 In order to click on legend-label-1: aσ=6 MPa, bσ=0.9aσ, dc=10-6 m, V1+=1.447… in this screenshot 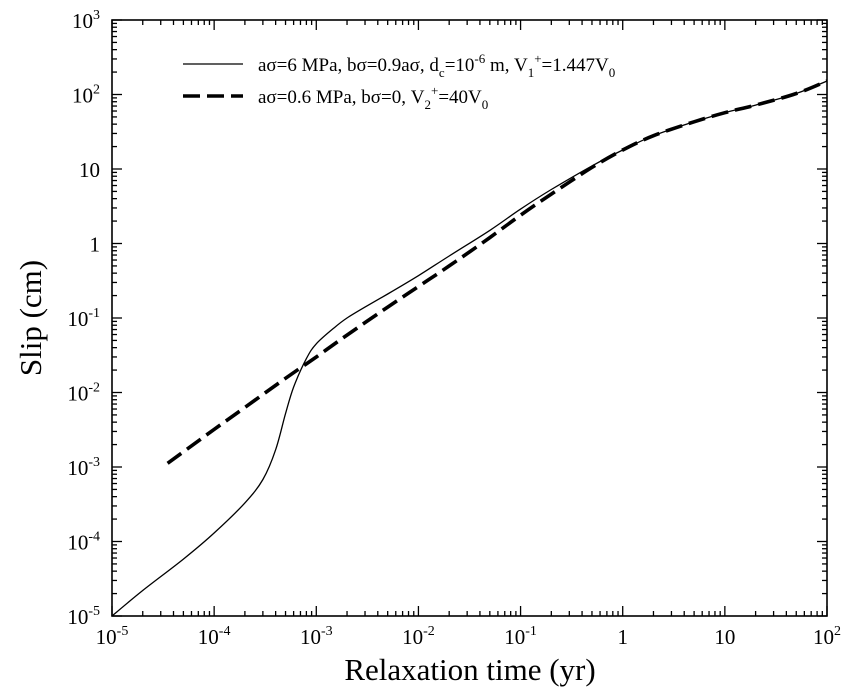, I will do `click(436, 65)`.